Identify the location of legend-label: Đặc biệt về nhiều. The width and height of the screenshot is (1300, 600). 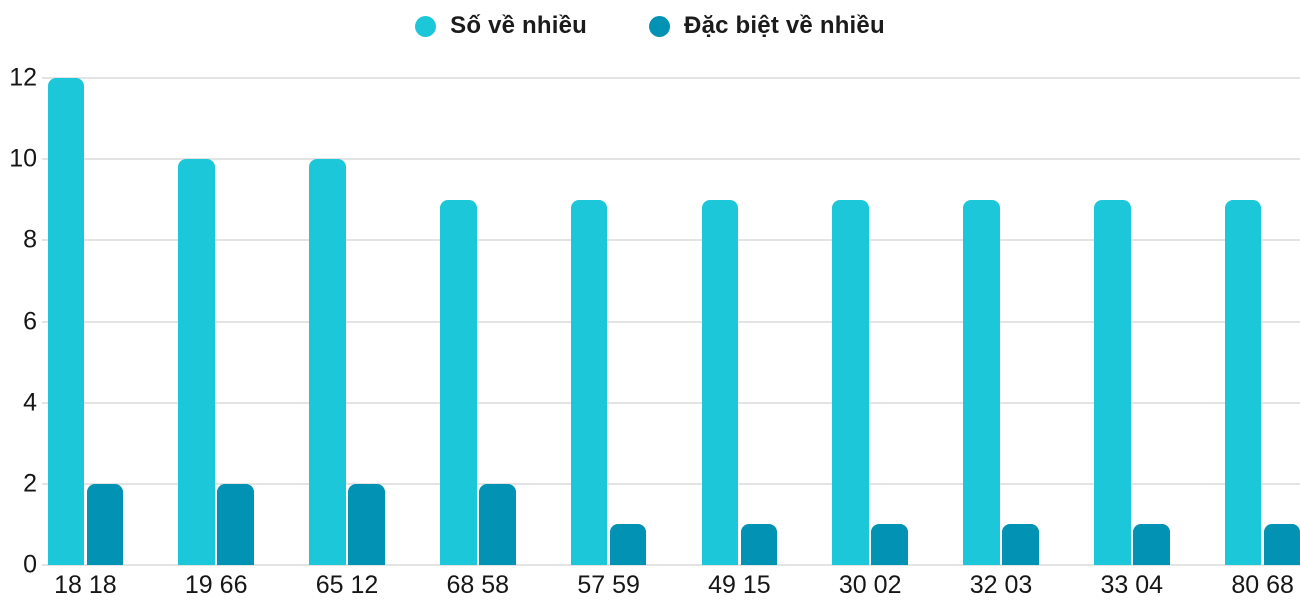
(784, 25).